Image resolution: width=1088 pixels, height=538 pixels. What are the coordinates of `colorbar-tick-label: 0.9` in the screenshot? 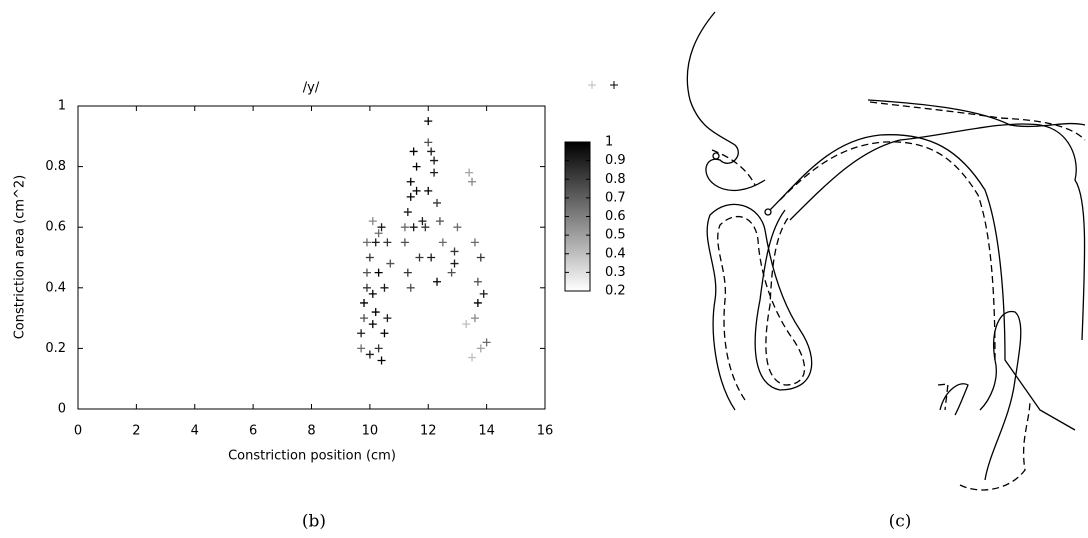 It's located at (615, 160).